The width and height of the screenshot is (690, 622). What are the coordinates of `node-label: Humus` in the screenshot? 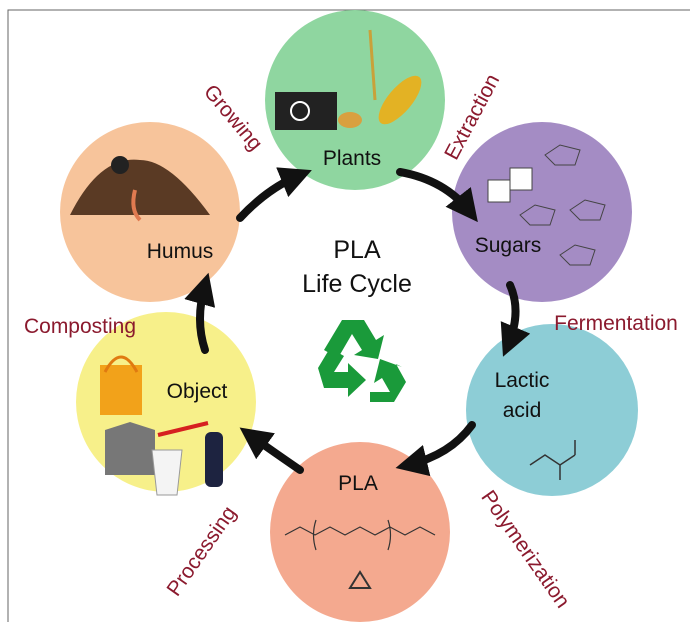 It's located at (180, 251).